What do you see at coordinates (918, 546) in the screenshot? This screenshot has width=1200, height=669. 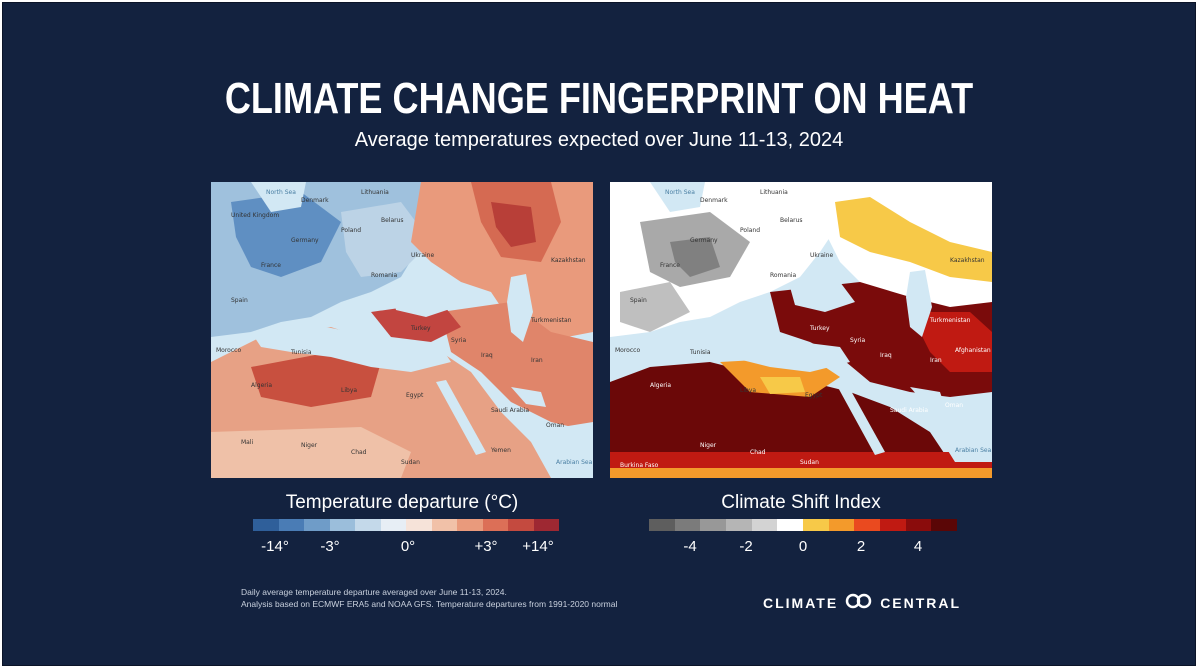 I see `csi-tick-label: 4` at bounding box center [918, 546].